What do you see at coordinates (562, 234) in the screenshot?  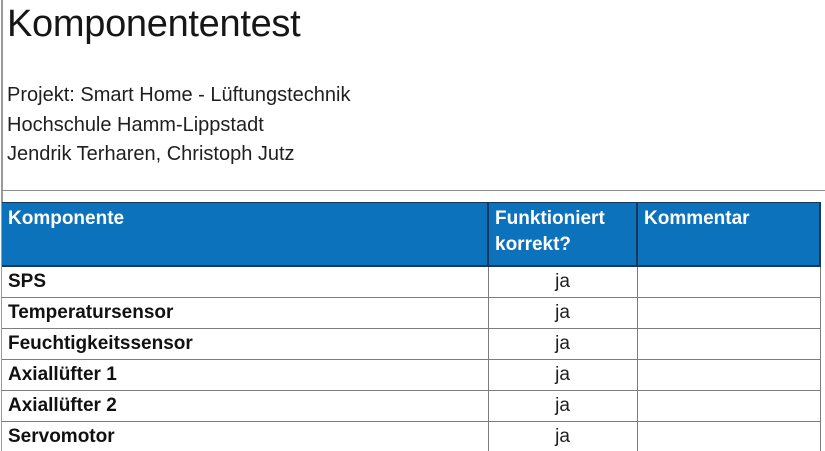 I see `column-header-funktioniert-korrekt: Funktioniert korrekt?` at bounding box center [562, 234].